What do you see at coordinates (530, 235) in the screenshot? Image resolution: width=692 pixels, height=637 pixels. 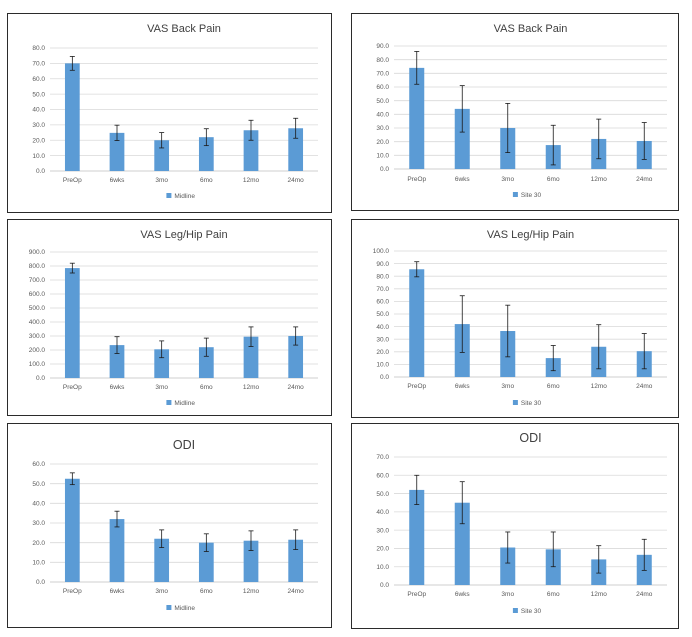 I see `chart-title: VAS Leg/Hip Pain` at bounding box center [530, 235].